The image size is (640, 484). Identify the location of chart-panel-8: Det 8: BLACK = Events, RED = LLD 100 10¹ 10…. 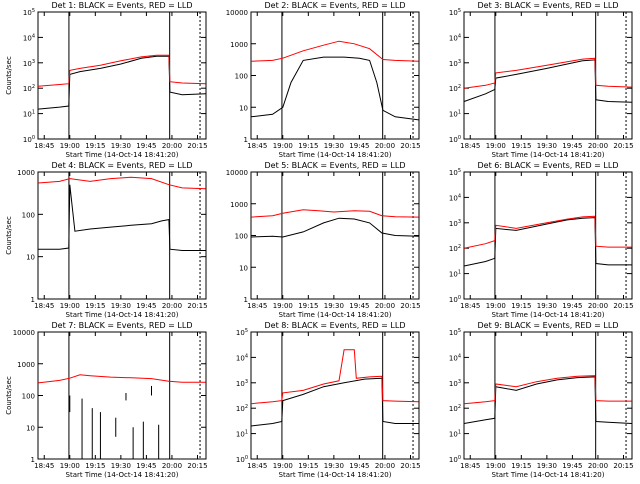
(328, 400).